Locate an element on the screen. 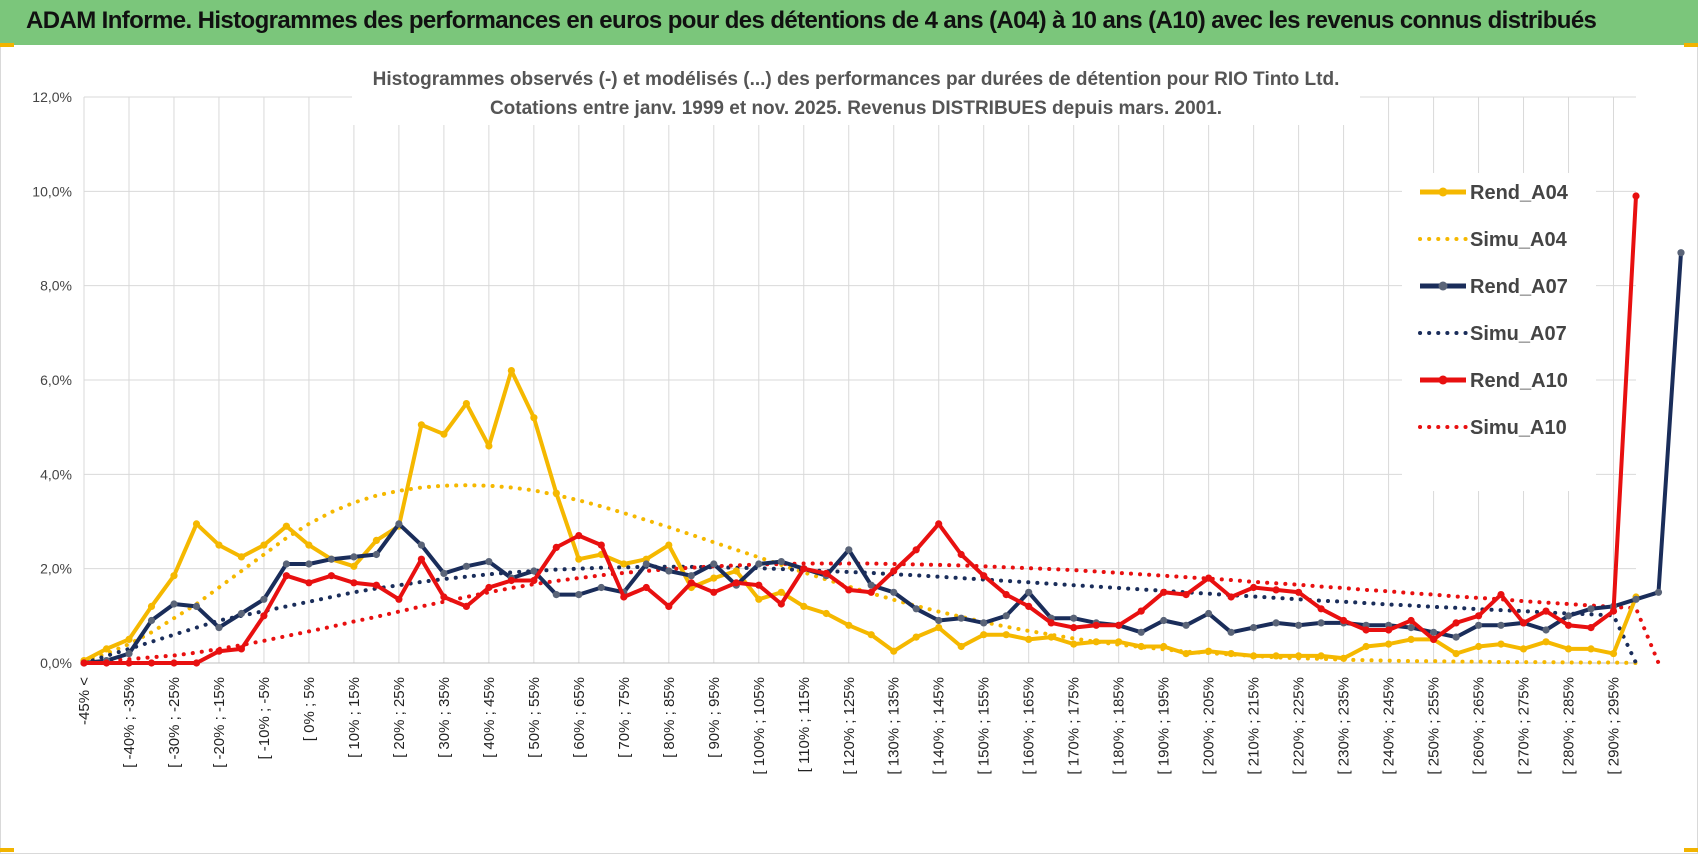 The width and height of the screenshot is (1698, 854). y-tick-label: 10,0% is located at coordinates (52, 191).